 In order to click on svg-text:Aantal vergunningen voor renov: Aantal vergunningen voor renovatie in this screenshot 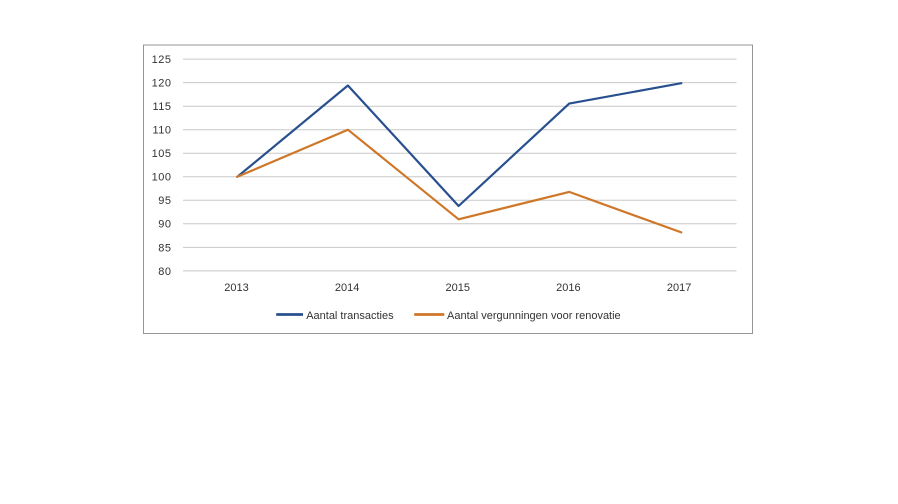, I will do `click(534, 316)`.